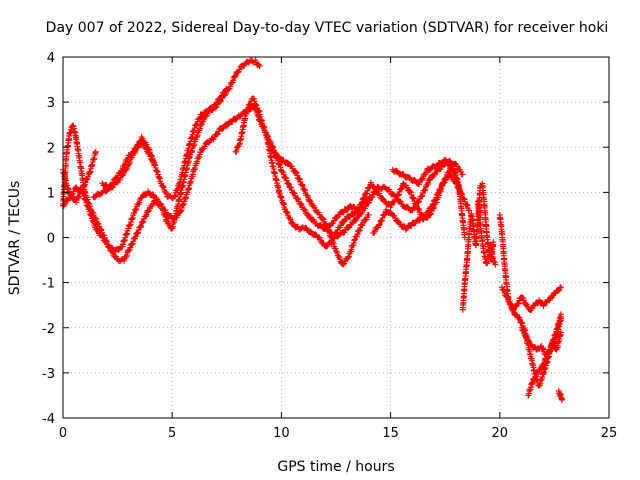 The height and width of the screenshot is (480, 640). Describe the element at coordinates (51, 148) in the screenshot. I see `y-tick-label: 2` at that location.